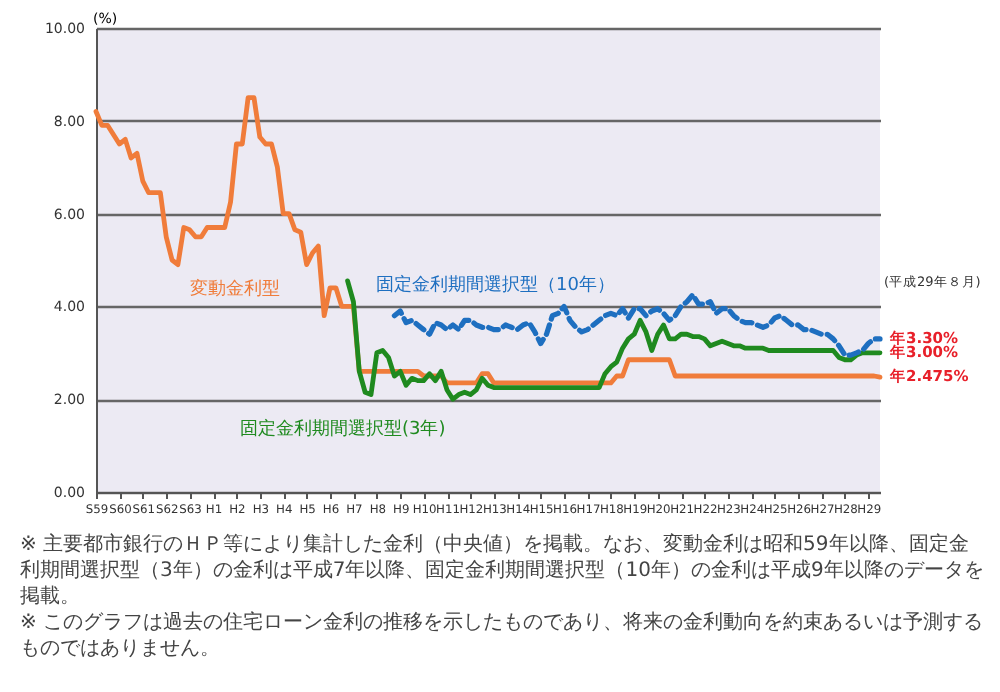 Image resolution: width=1000 pixels, height=692 pixels. I want to click on series-label: 固定金利期間選択型(3年), so click(343, 429).